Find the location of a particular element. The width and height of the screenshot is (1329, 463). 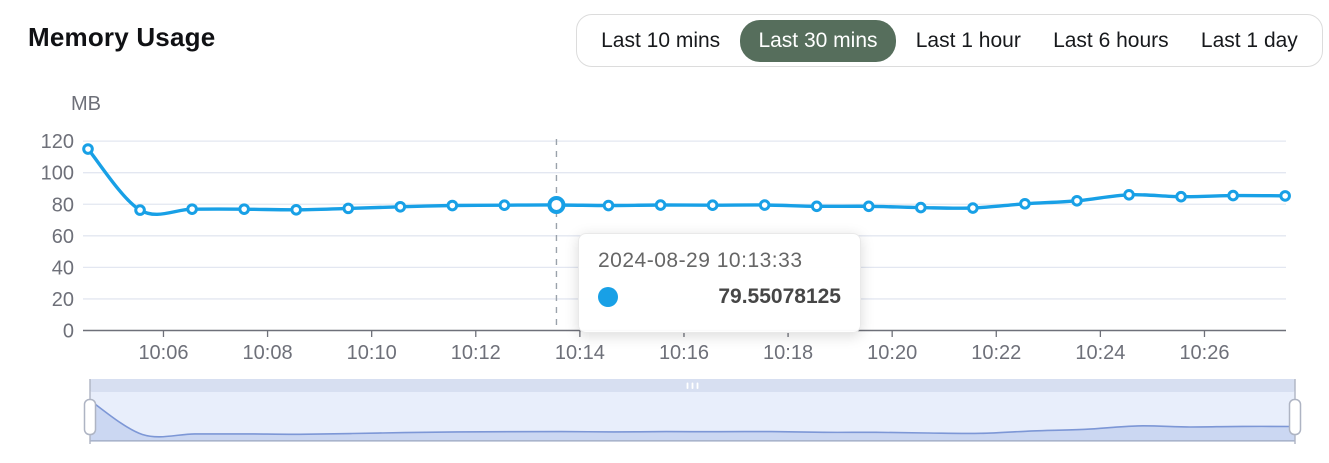

time-range-last-6-hours: Last 6 hours is located at coordinates (1111, 41).